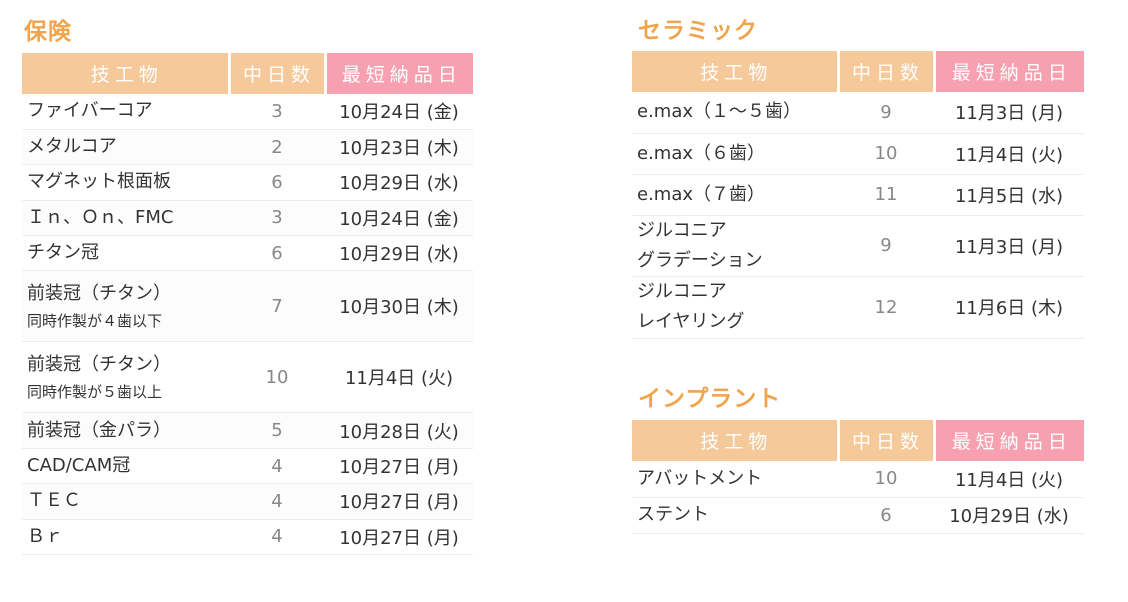 This screenshot has width=1128, height=602. What do you see at coordinates (95, 392) in the screenshot?
I see `item-note: 同時作製が５歯以上` at bounding box center [95, 392].